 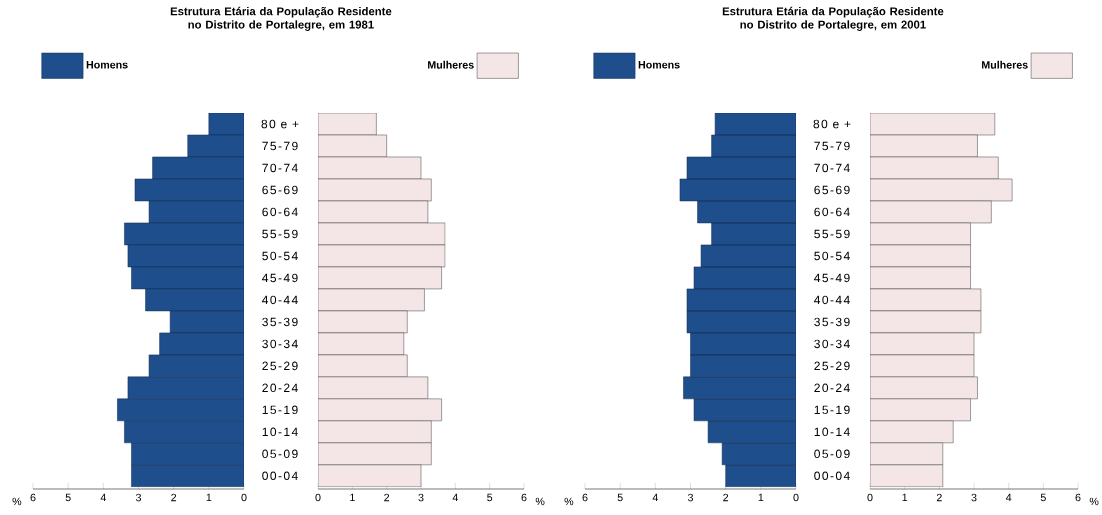 I want to click on text: Estrutura Etária da População Residente no Distrito de Portalegre, em 2001, so click(x=833, y=18).